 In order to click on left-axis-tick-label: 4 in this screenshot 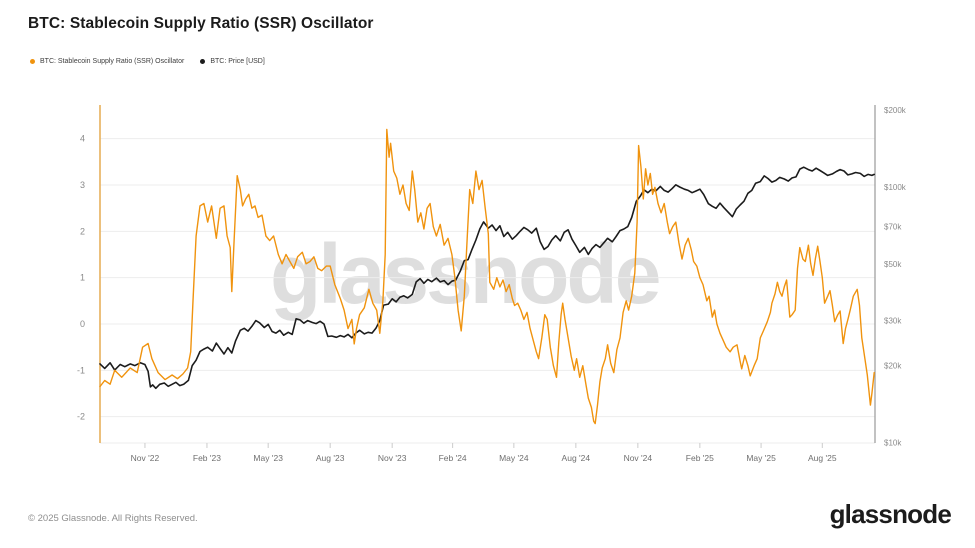, I will do `click(82, 139)`.